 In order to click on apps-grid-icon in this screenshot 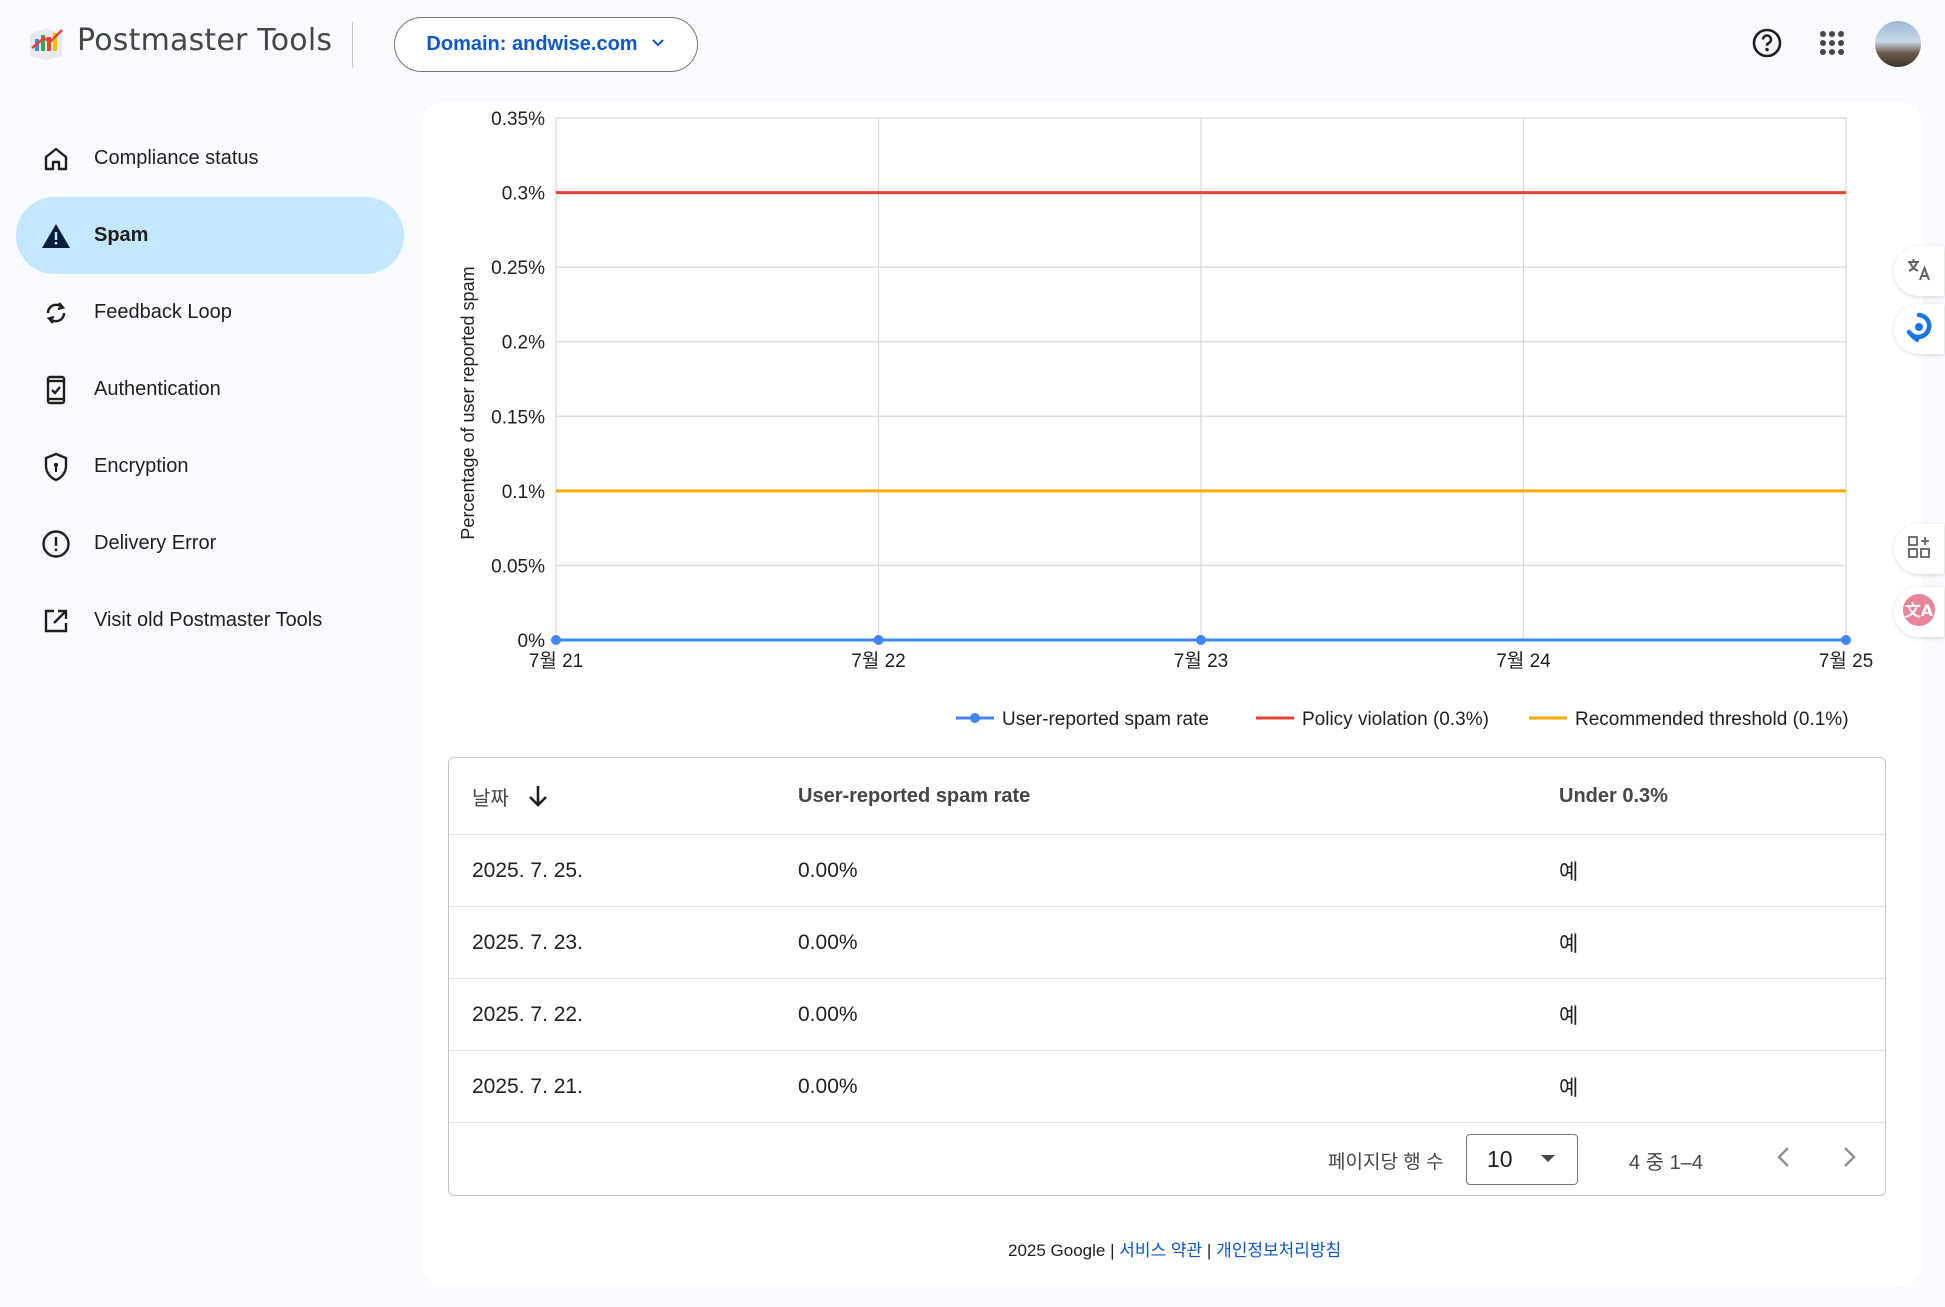, I will do `click(1832, 45)`.